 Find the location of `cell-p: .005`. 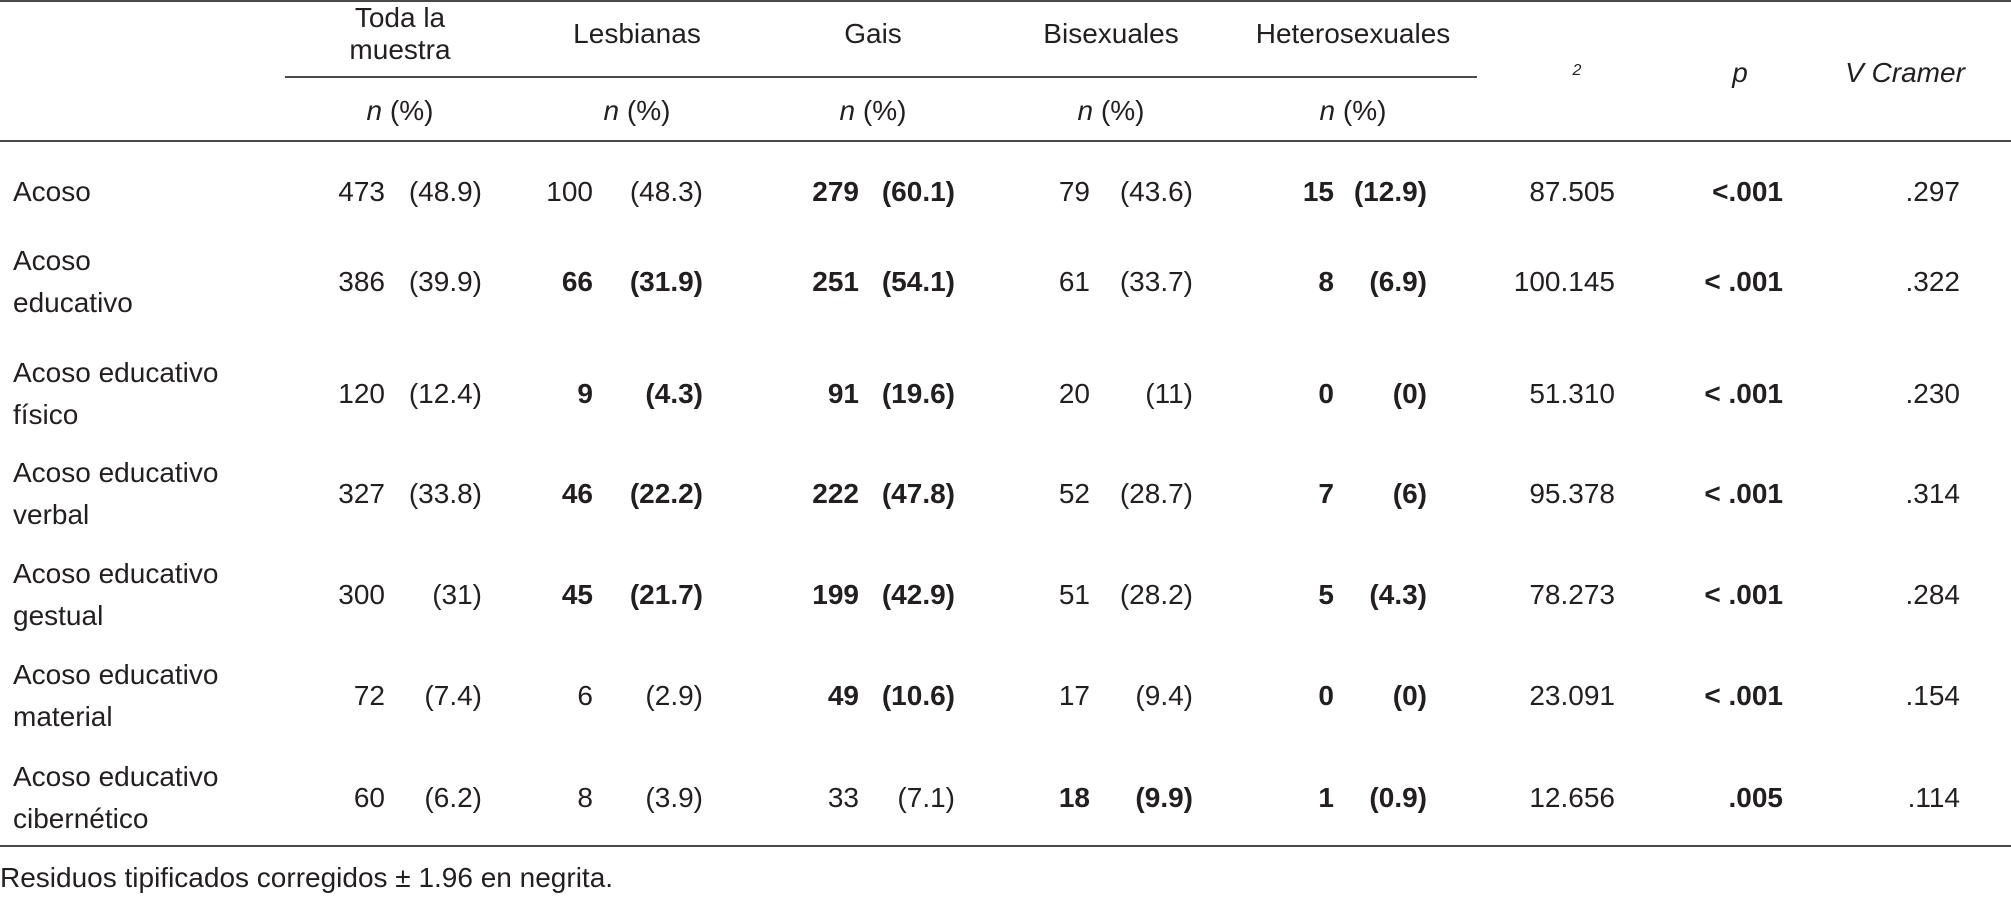

cell-p: .005 is located at coordinates (1756, 797).